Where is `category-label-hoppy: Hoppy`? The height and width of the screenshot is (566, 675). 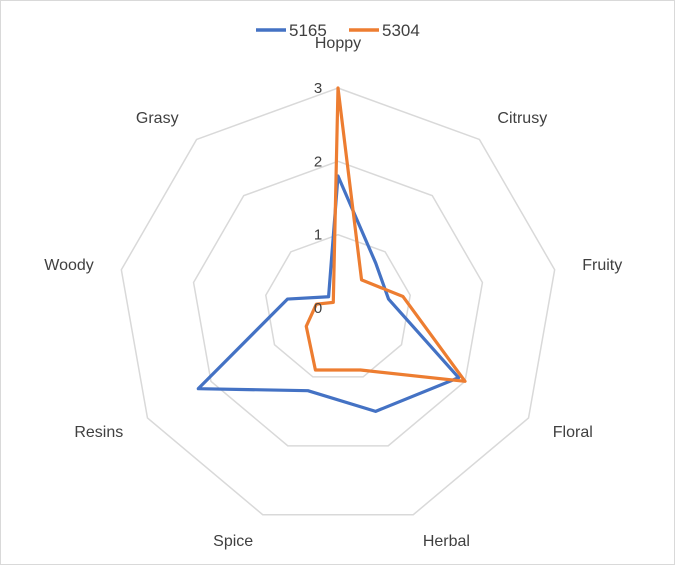
category-label-hoppy: Hoppy is located at coordinates (338, 43).